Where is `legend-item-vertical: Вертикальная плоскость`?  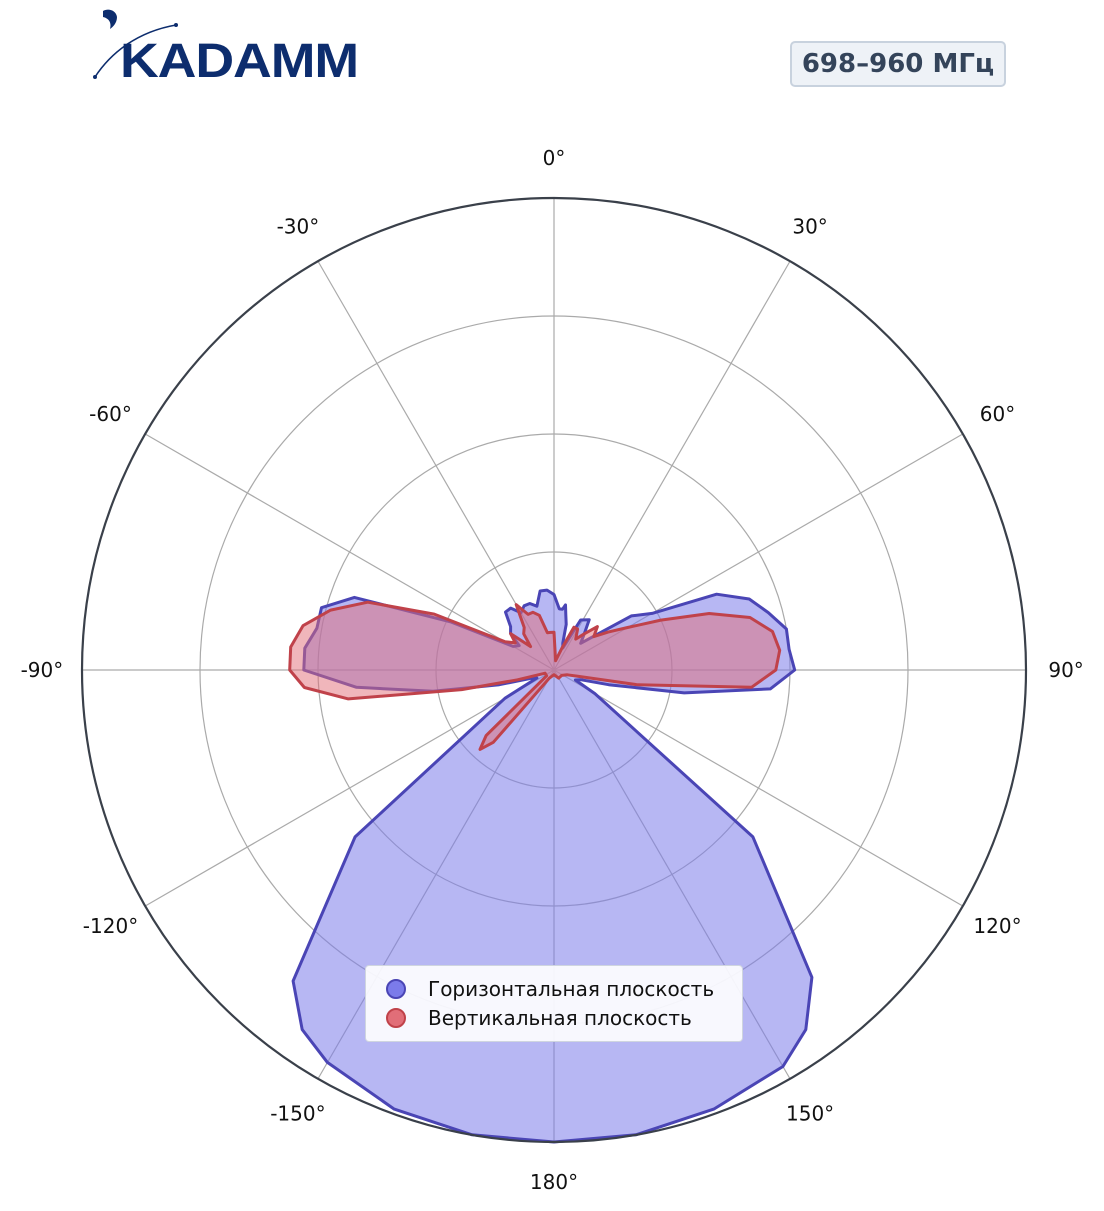 legend-item-vertical: Вертикальная плоскость is located at coordinates (564, 1017).